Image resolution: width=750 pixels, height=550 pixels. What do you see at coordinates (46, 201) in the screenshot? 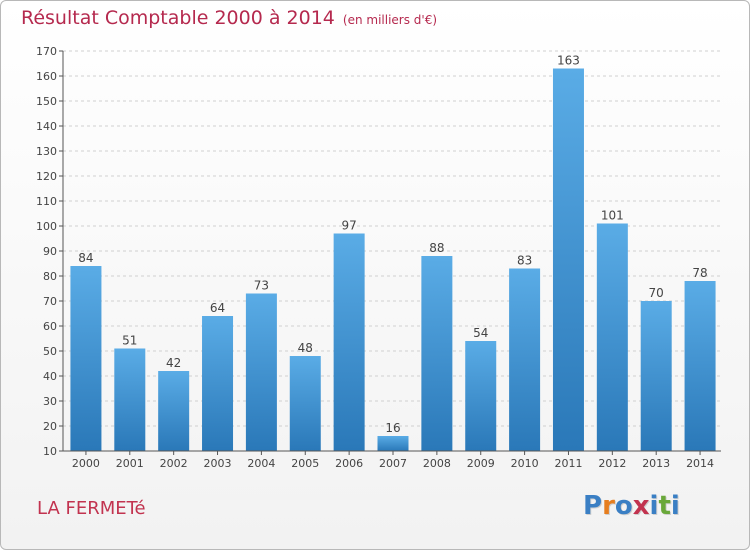
I see `y-tick-label: 110` at bounding box center [46, 201].